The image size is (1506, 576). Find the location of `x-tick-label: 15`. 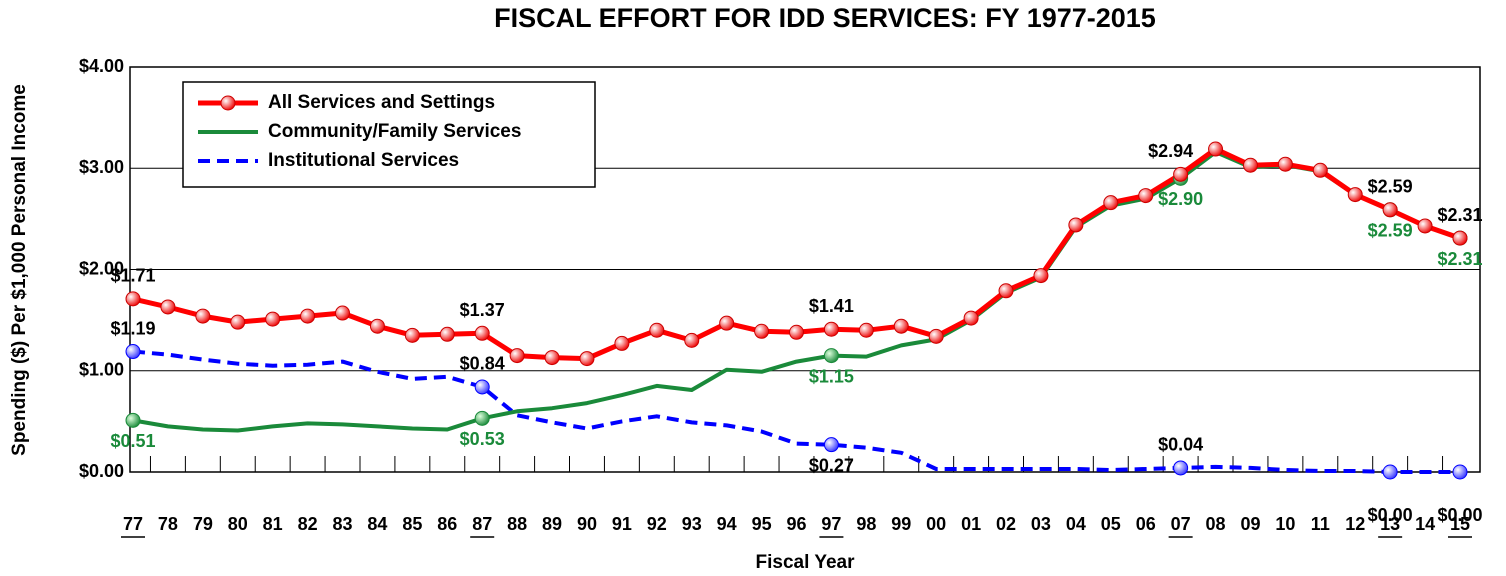

x-tick-label: 15 is located at coordinates (1460, 524).